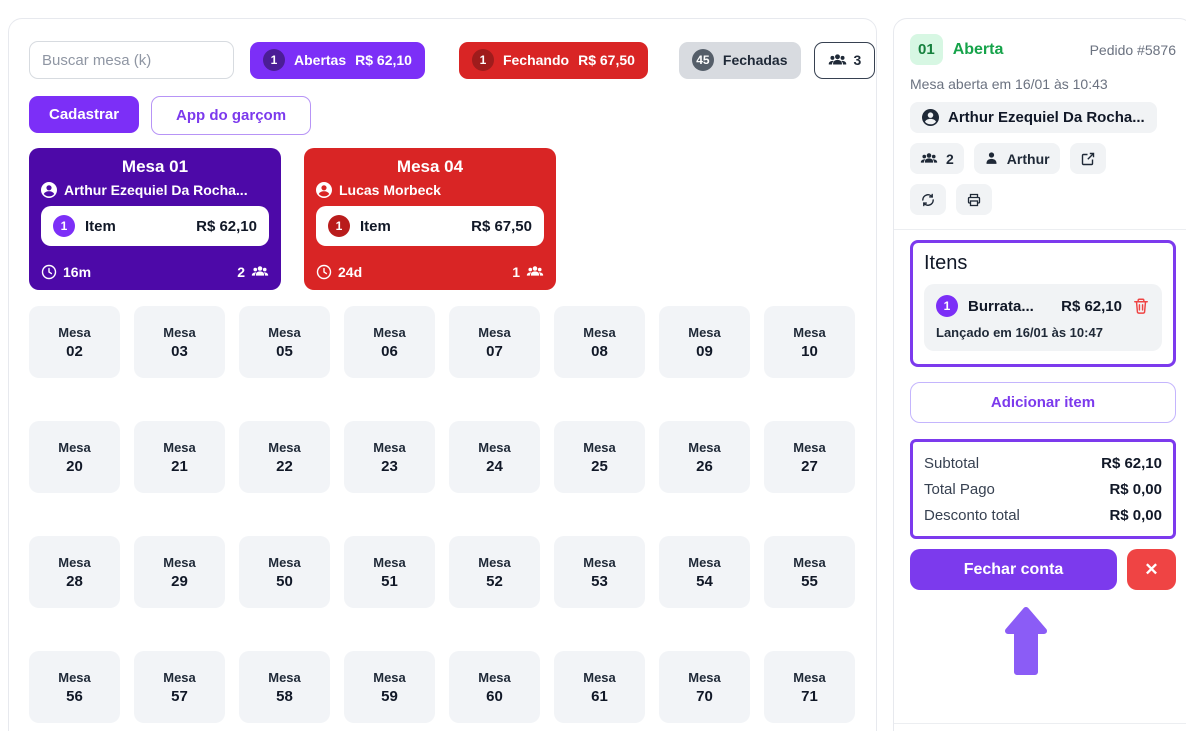 This screenshot has height=731, width=1186. Describe the element at coordinates (74, 581) in the screenshot. I see `table-tile-number: 28` at that location.